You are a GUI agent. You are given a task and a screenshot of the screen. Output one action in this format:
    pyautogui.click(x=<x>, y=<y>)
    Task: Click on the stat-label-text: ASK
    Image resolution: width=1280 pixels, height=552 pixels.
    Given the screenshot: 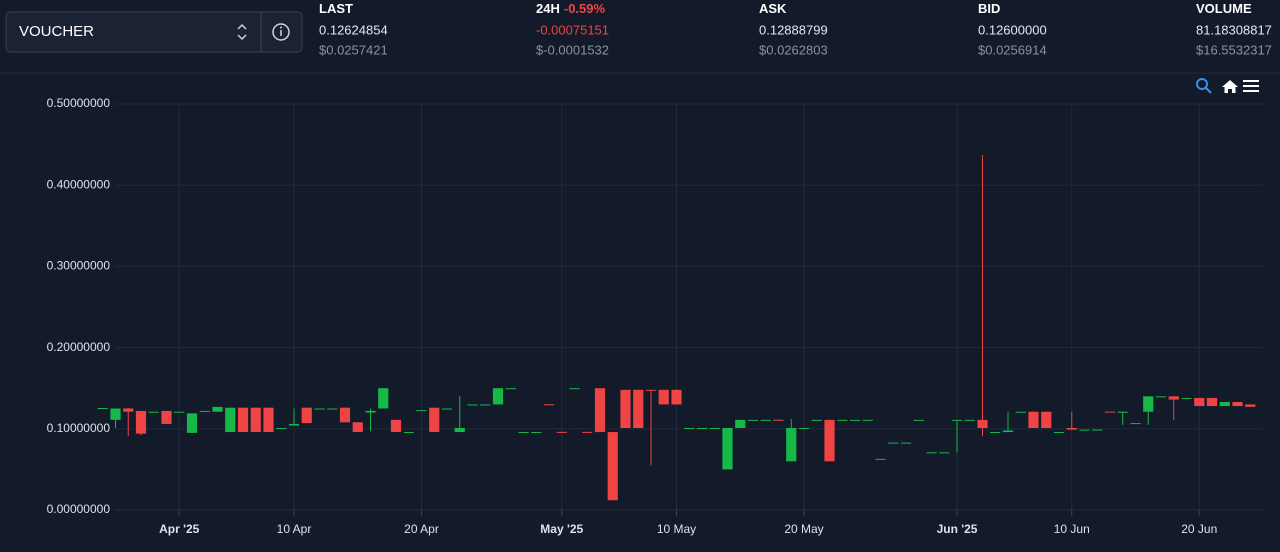 What is the action you would take?
    pyautogui.click(x=773, y=8)
    